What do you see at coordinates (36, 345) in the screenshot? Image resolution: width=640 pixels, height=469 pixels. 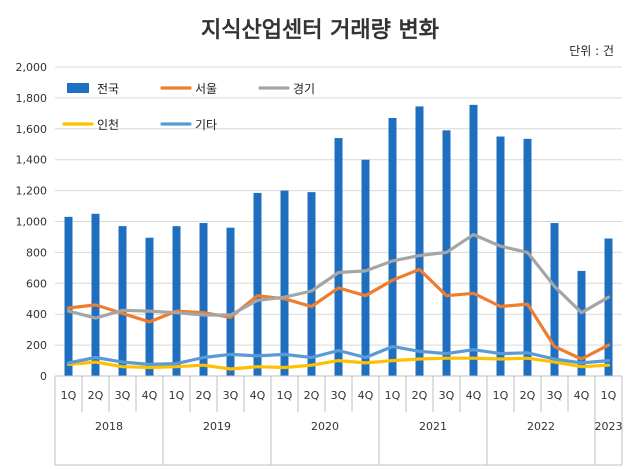 I see `y-tick-label: 200` at bounding box center [36, 345].